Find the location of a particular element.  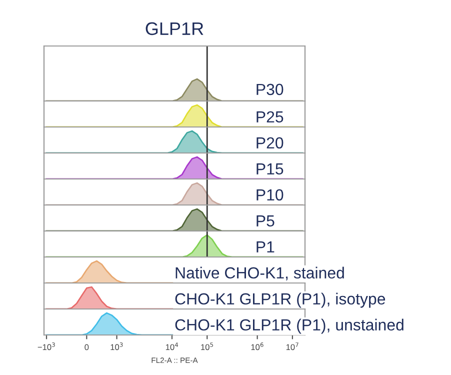

chart-title: GLP1R is located at coordinates (175, 29).